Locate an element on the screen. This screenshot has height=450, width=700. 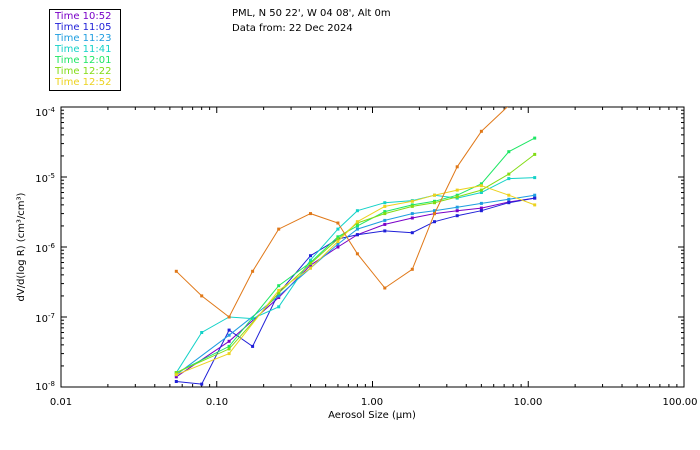
y-tick-label: 10⁻⁶ is located at coordinates (45, 248).